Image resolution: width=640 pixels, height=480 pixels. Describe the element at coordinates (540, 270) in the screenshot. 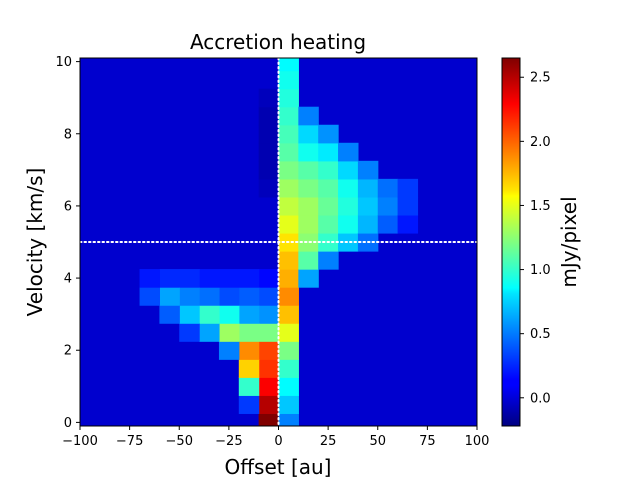

I see `colorbar-tick-label: 1.0` at that location.